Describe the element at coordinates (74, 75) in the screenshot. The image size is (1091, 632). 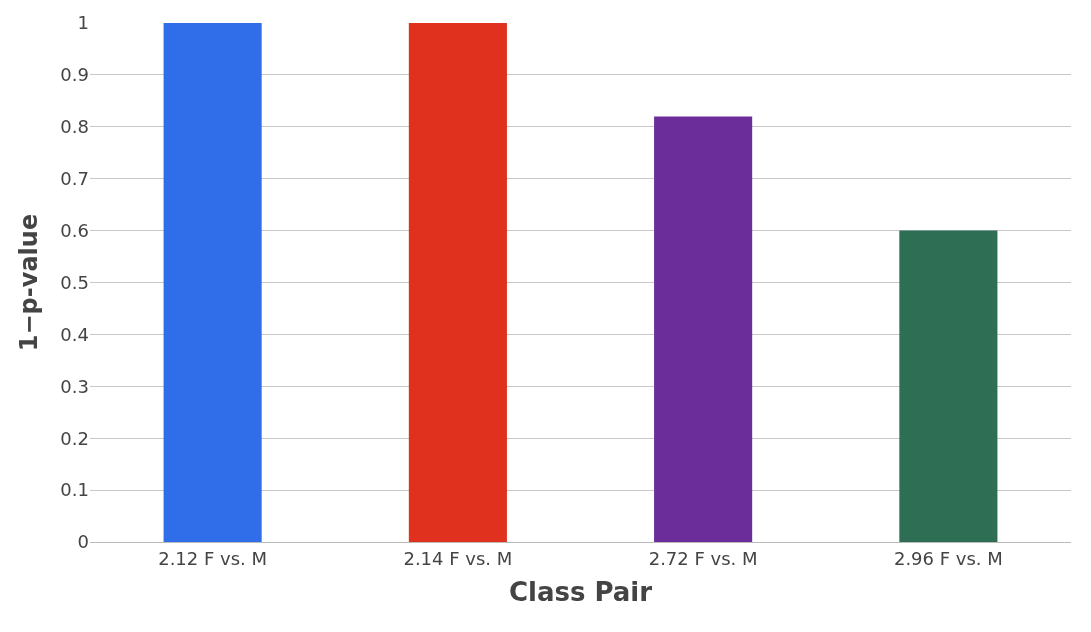
I see `y-tick-label: 0.9` at that location.